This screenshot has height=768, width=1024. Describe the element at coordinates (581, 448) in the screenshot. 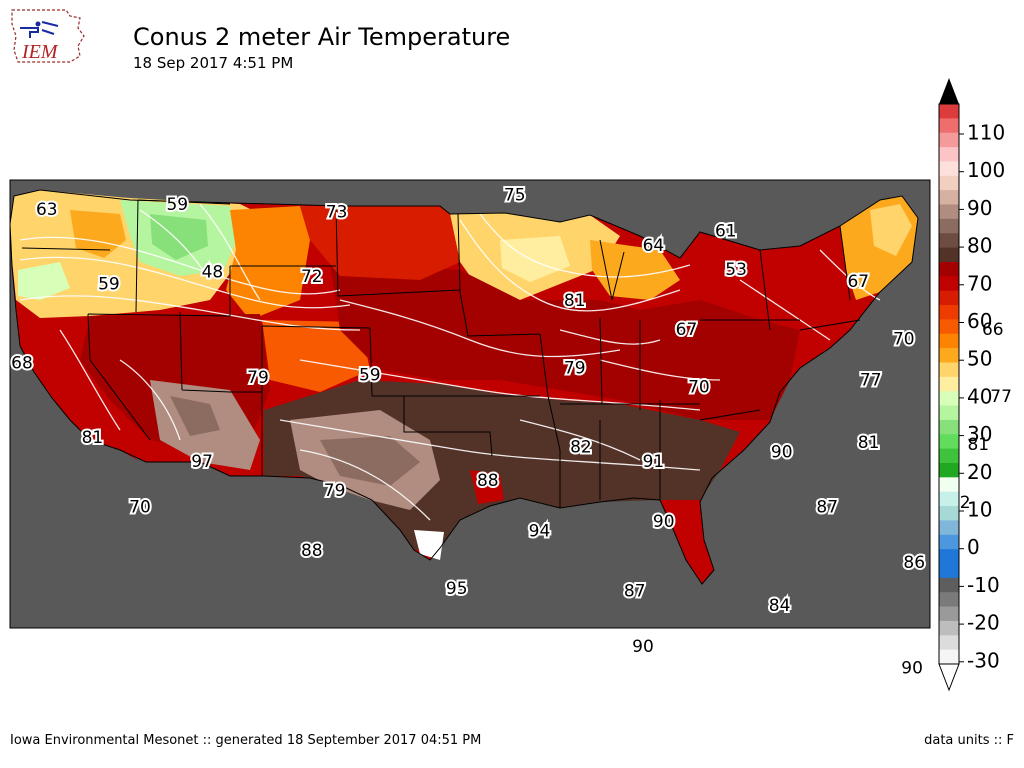

I see `station-label: 82` at that location.